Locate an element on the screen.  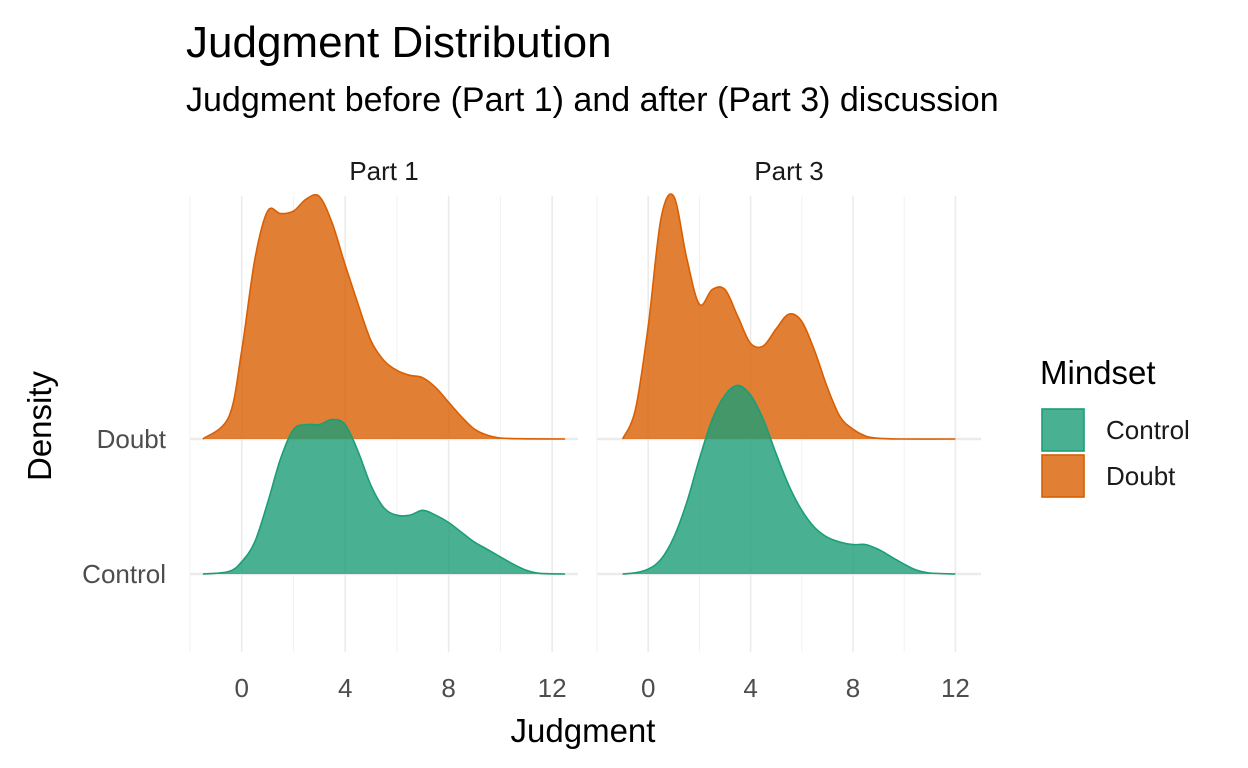
chart-title: Judgment Distribution is located at coordinates (399, 42).